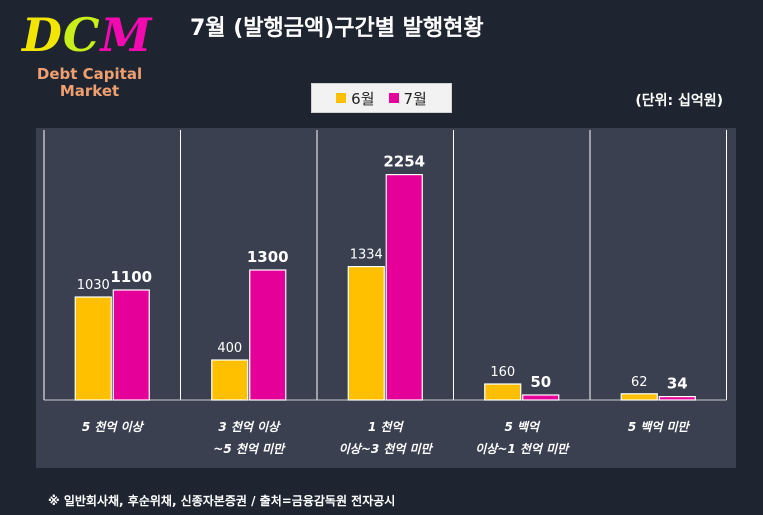 Image resolution: width=763 pixels, height=515 pixels. What do you see at coordinates (337, 28) in the screenshot?
I see `chart-title: 7월 (발행금액)구간별 발행현황` at bounding box center [337, 28].